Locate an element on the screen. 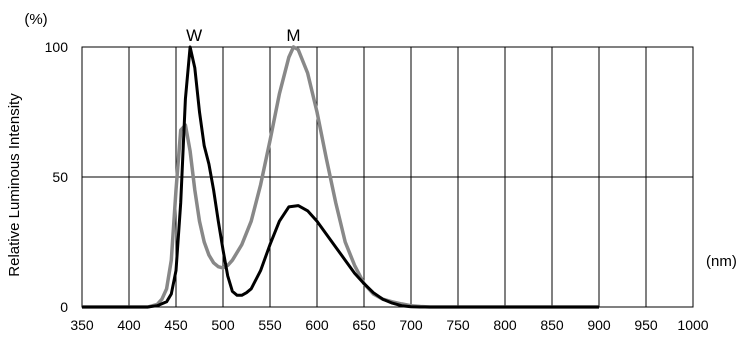  y-tick-label: 100 is located at coordinates (57, 47).